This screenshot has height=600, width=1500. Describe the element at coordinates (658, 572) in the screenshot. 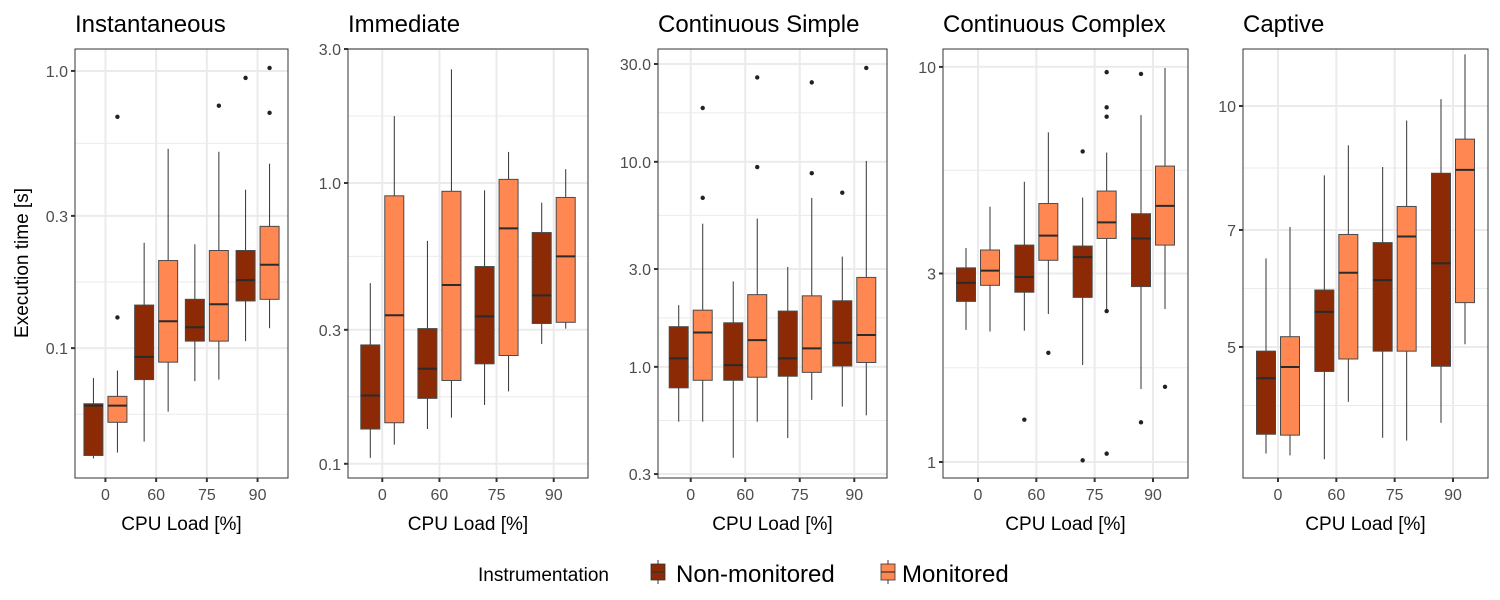

I see `legend-key-non-monitored` at that location.